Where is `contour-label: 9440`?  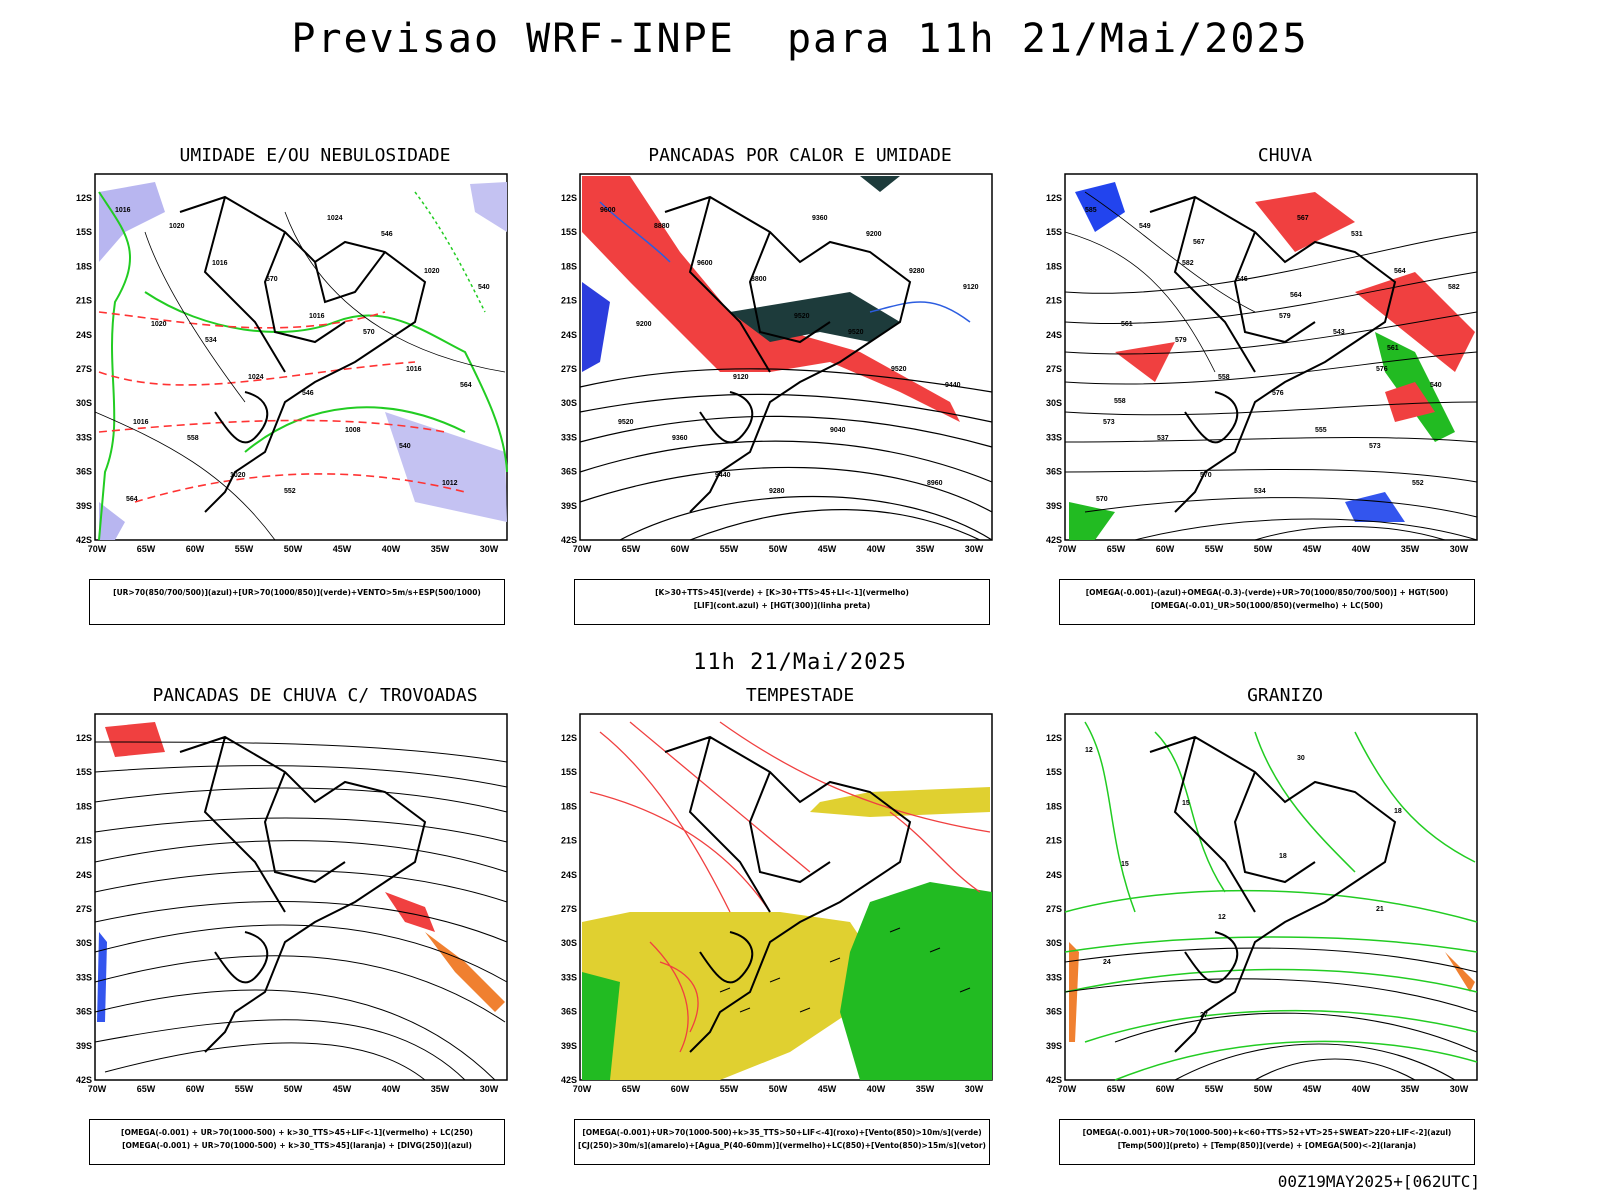
contour-label: 9440 is located at coordinates (953, 385).